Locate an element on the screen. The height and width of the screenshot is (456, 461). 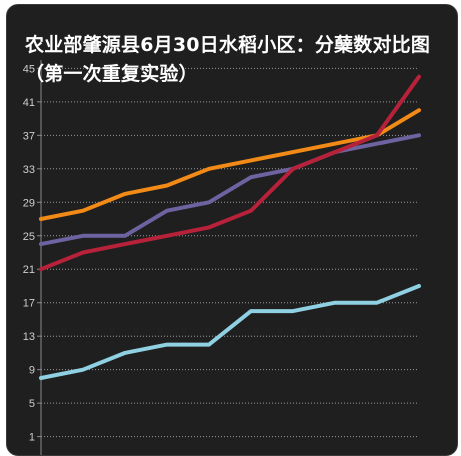
y-tick-label: 13 is located at coordinates (29, 337).